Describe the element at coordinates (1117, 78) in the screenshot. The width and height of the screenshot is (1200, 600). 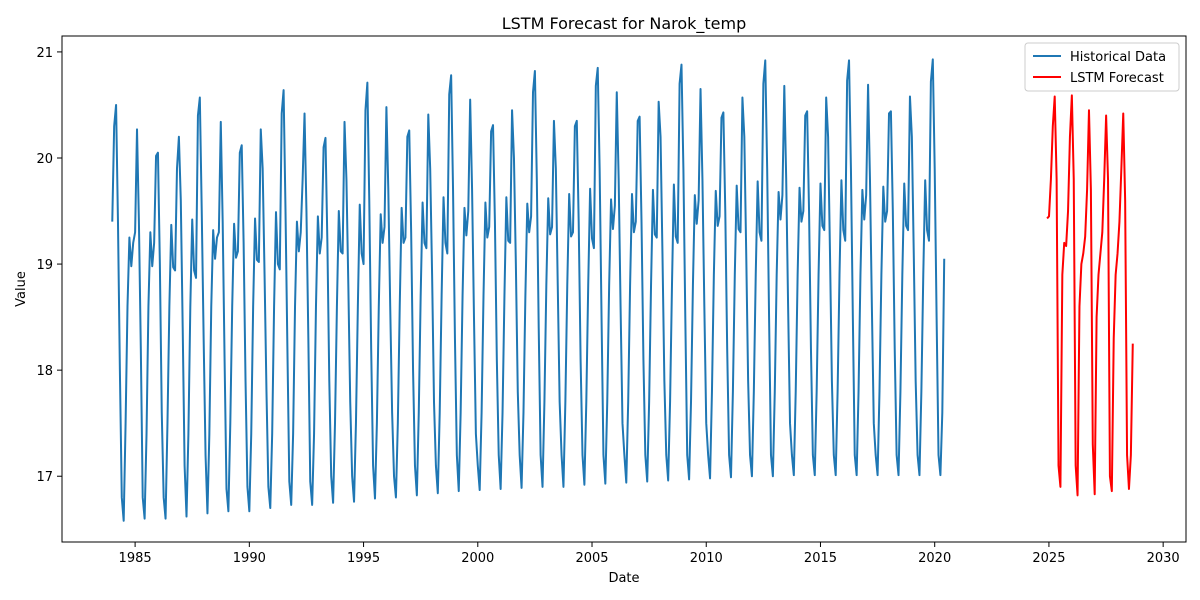
I see `legend-label-forecast: LSTM Forecast` at that location.